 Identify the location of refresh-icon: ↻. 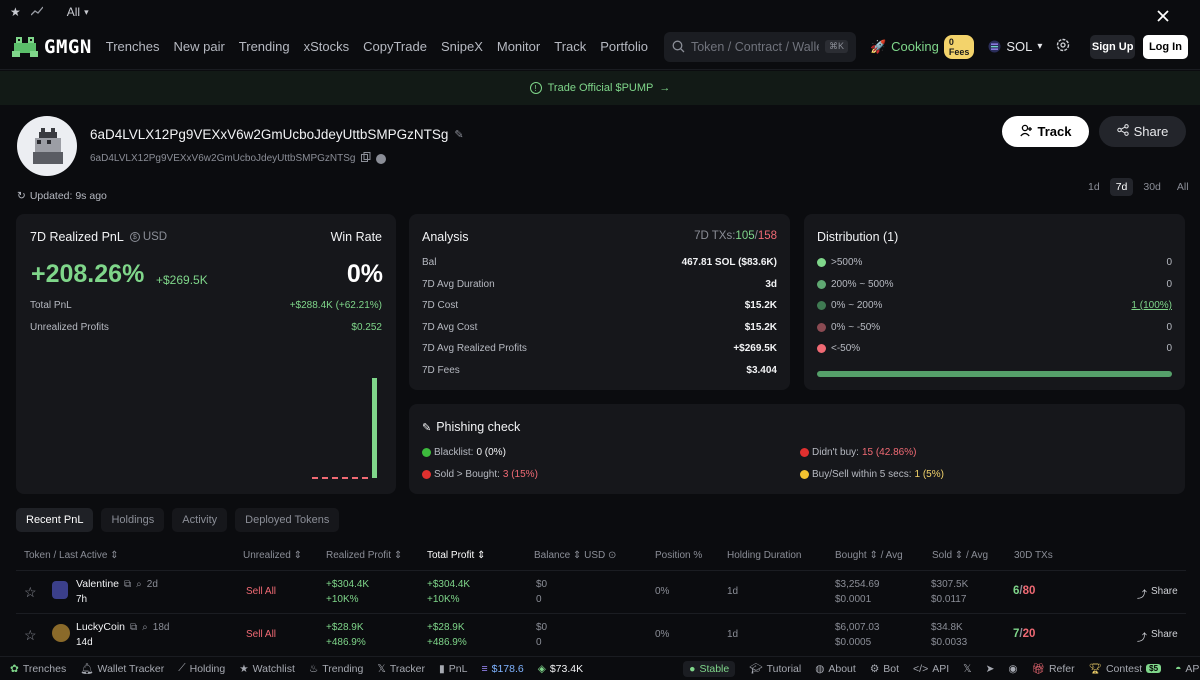
(21, 196).